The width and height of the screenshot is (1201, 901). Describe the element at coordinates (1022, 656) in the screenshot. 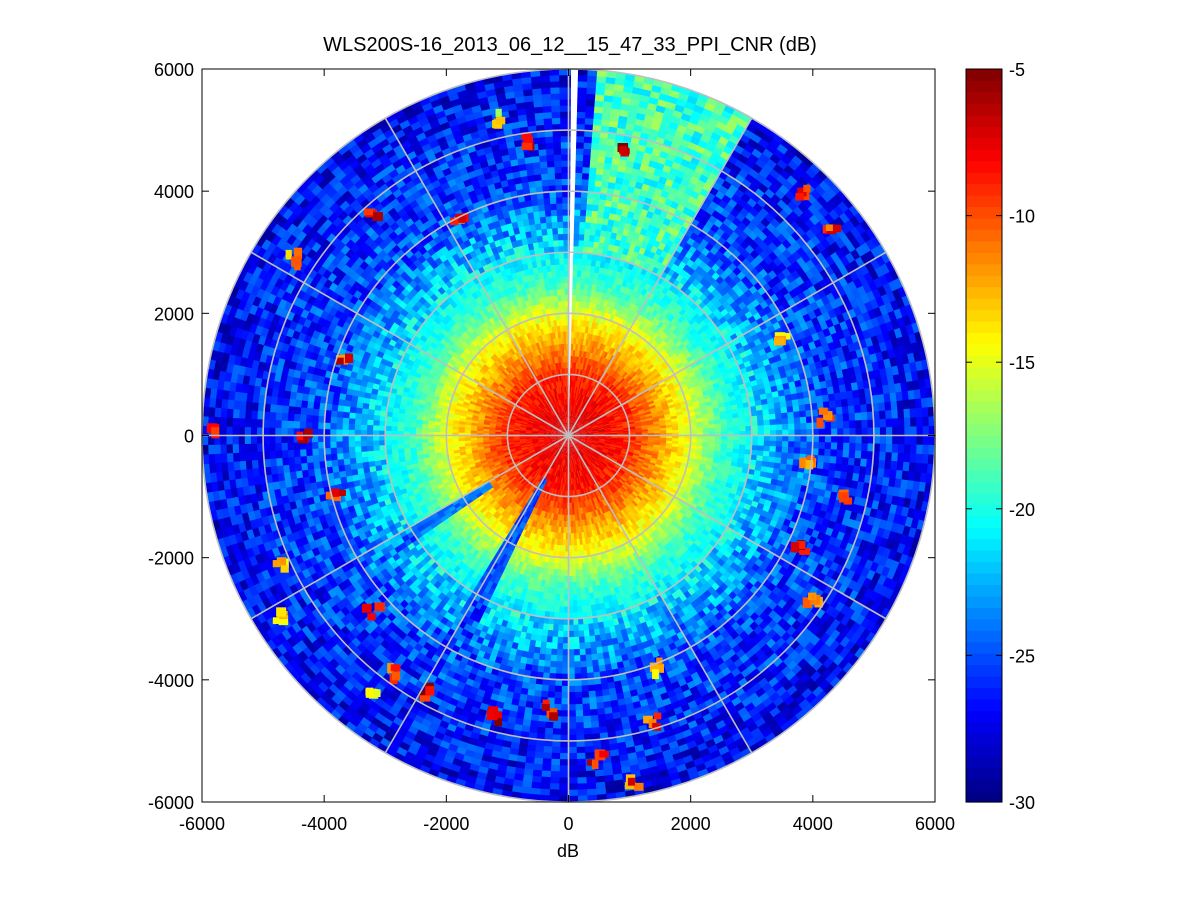

I see `colorbar-tick-label: -25` at that location.